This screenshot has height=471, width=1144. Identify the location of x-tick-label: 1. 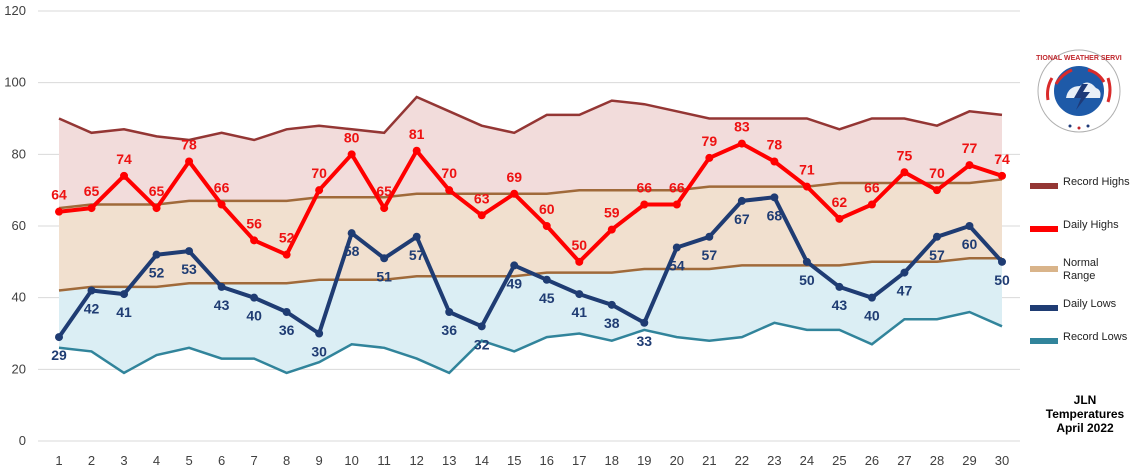
(58, 460).